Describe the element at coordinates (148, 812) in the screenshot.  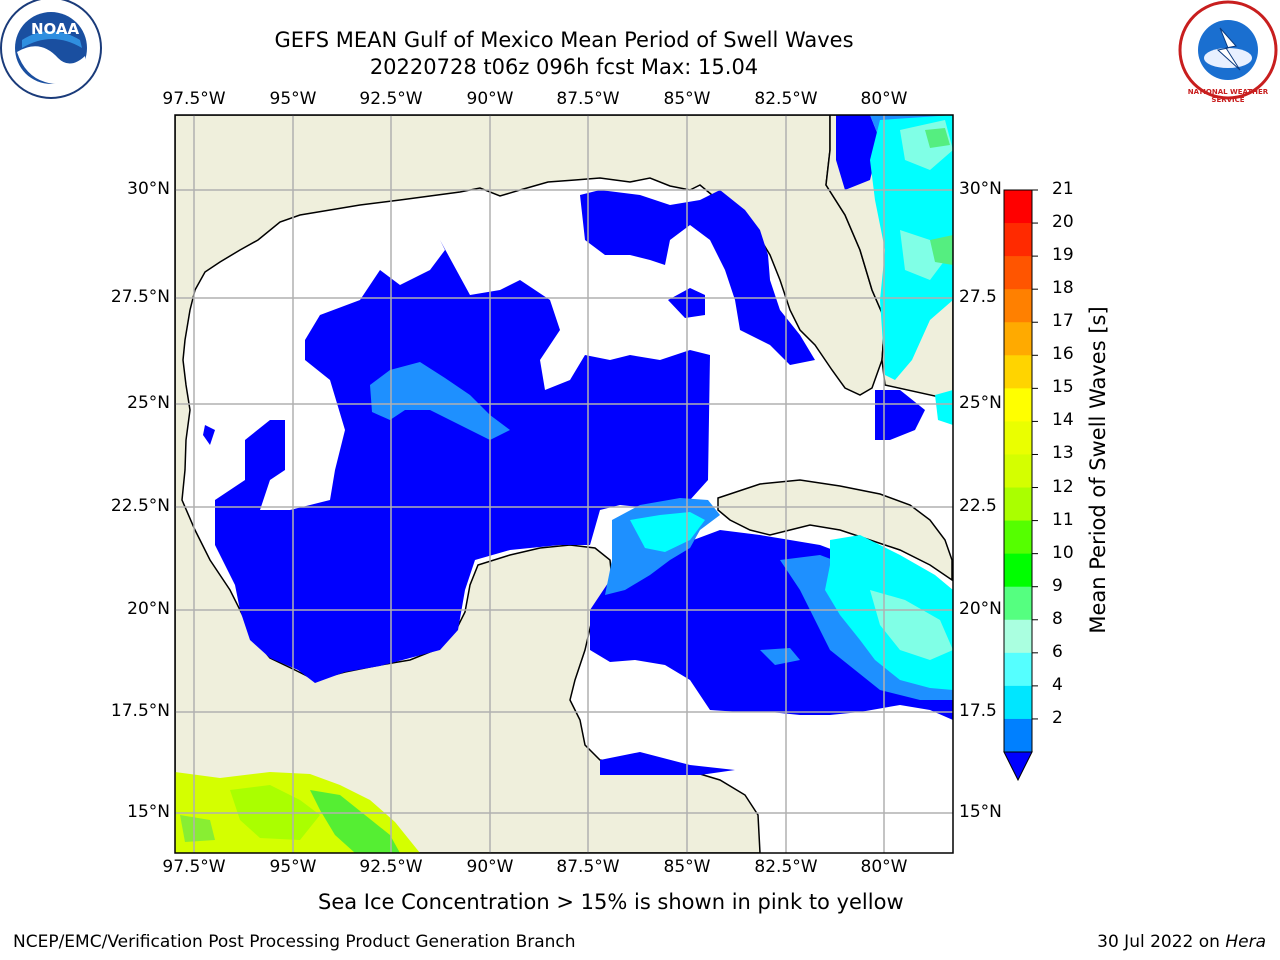
I see `lat-tick-left: 15°N` at that location.